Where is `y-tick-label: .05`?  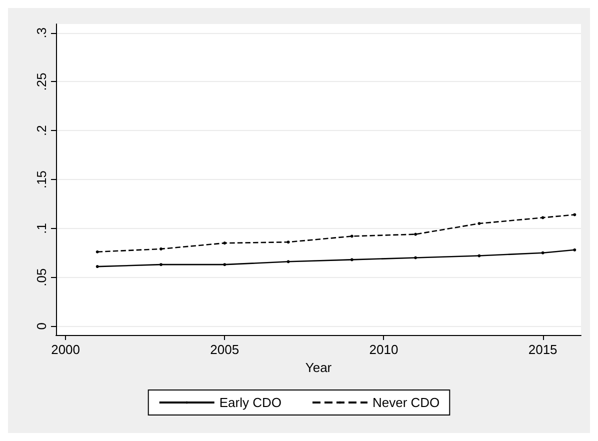
y-tick-label: .05 is located at coordinates (41, 277).